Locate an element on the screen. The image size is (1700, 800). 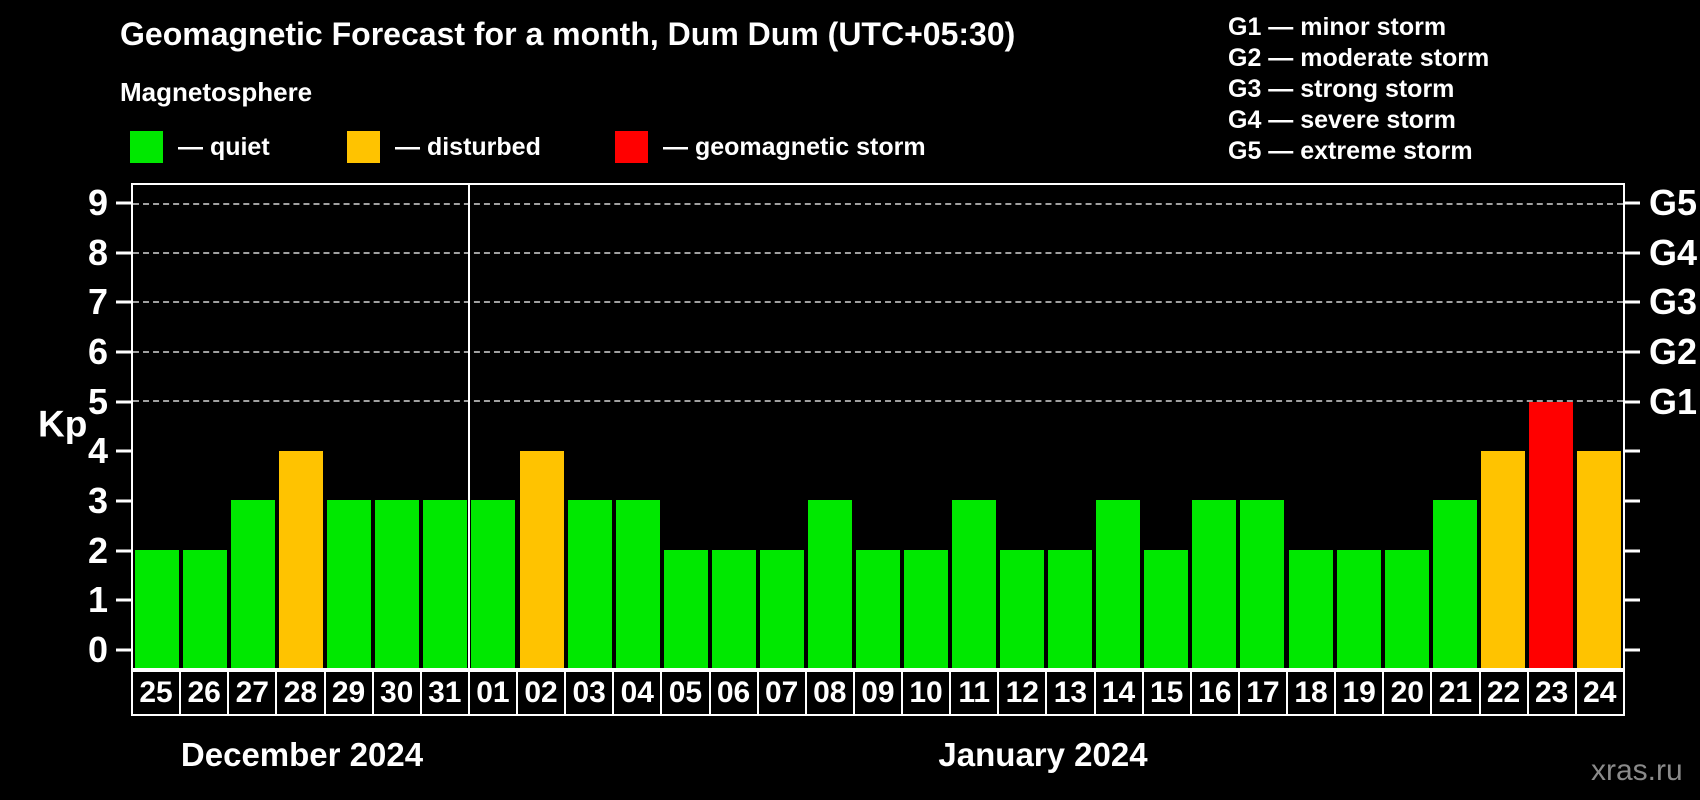
g-level-label-g2: G2 is located at coordinates (1673, 351).